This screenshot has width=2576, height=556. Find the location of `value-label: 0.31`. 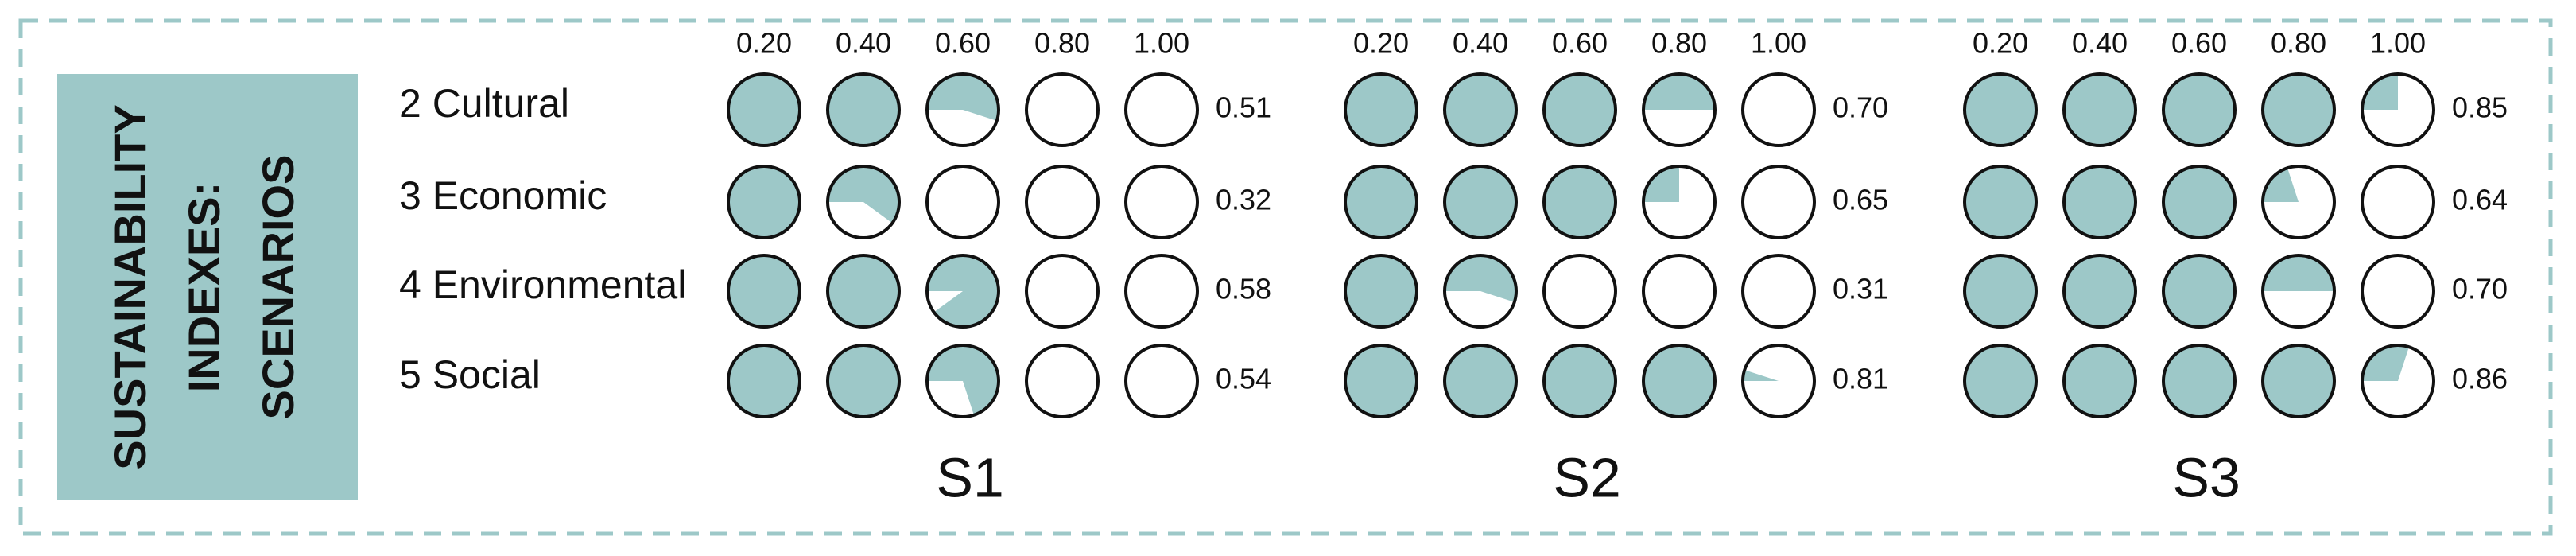

value-label: 0.31 is located at coordinates (1860, 289).